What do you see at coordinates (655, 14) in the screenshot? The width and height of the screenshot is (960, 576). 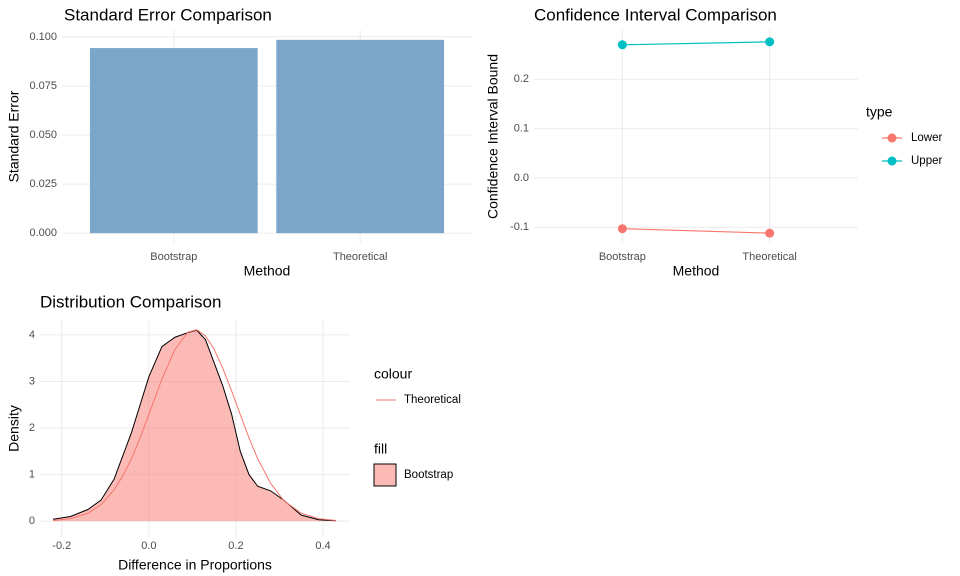 I see `chart-title: Confidence Interval Comparison` at bounding box center [655, 14].